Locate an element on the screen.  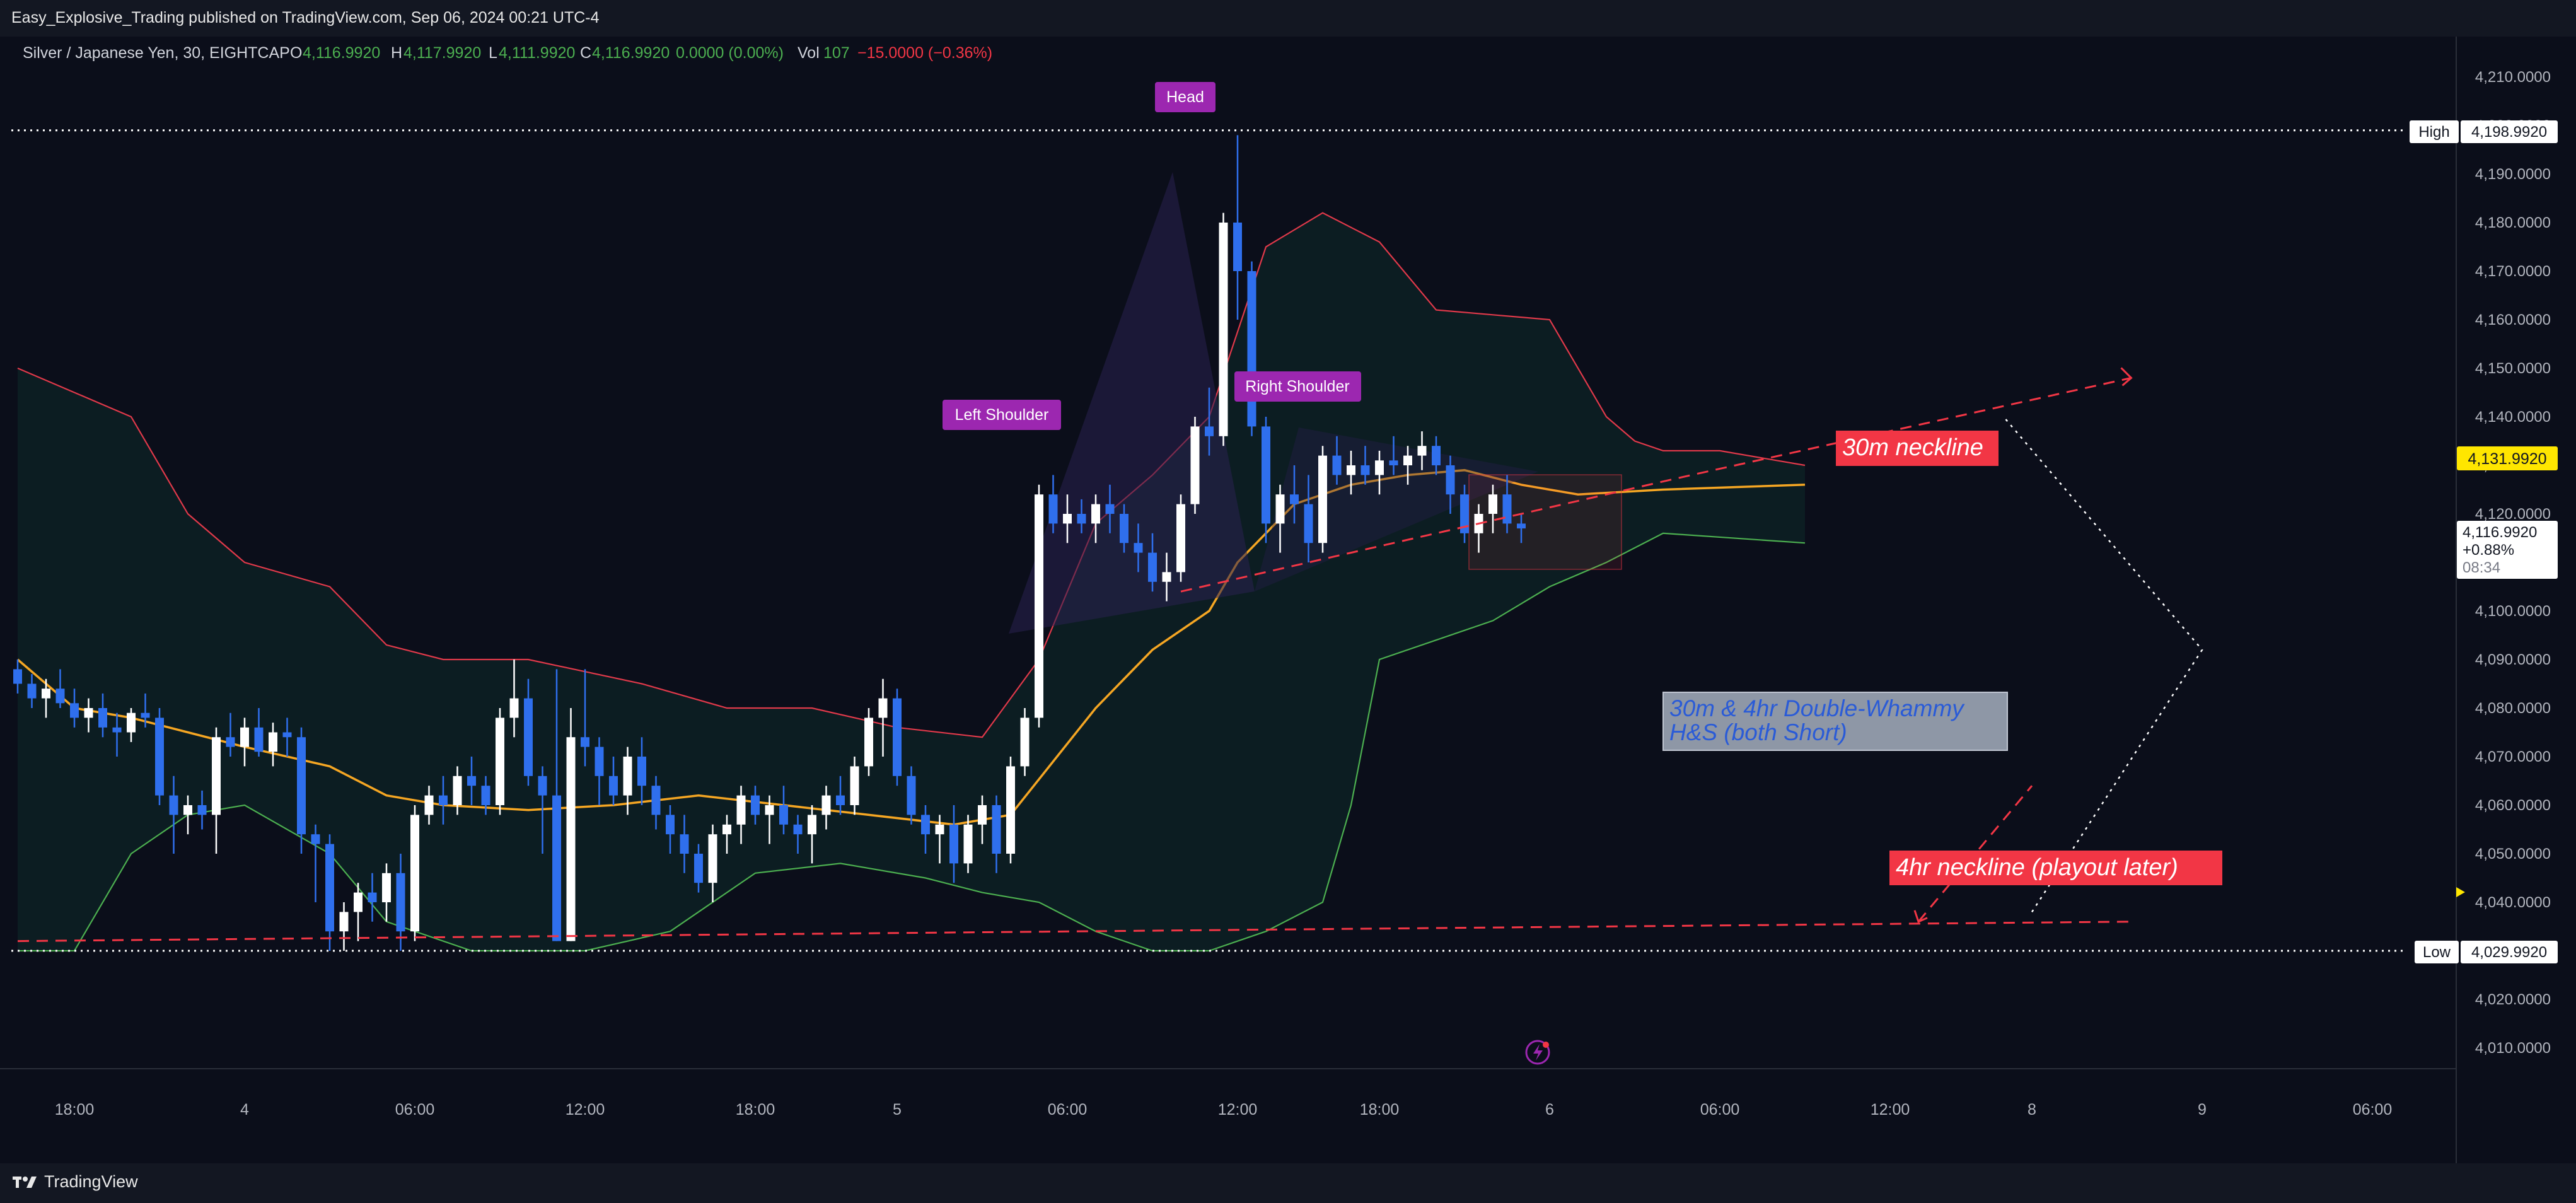
current-price-value: 4,116.9920 is located at coordinates (2500, 532).